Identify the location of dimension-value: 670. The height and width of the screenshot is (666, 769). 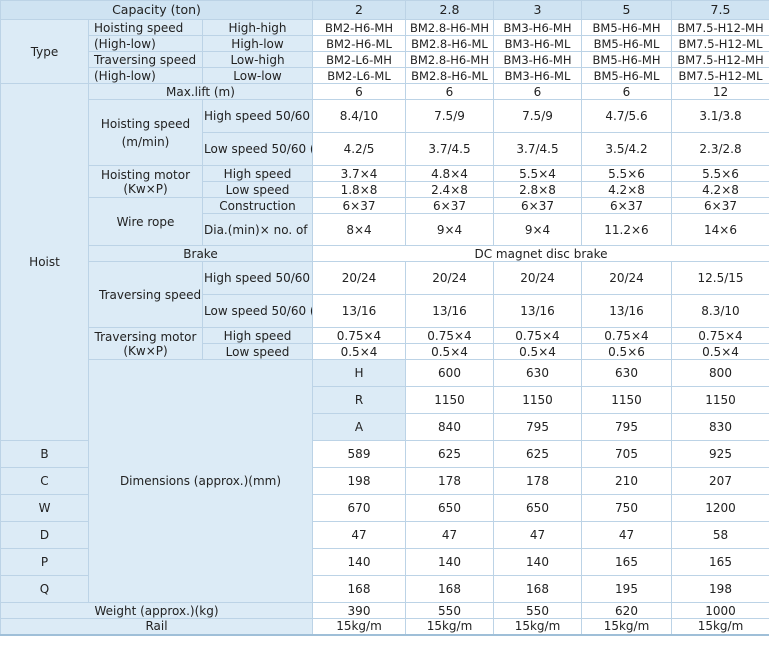
(359, 508).